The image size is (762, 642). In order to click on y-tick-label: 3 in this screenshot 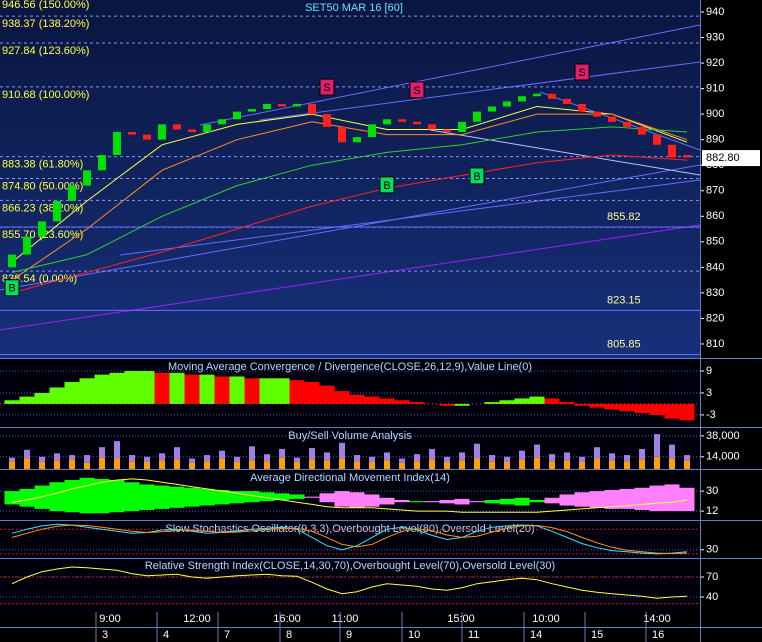, I will do `click(709, 393)`.